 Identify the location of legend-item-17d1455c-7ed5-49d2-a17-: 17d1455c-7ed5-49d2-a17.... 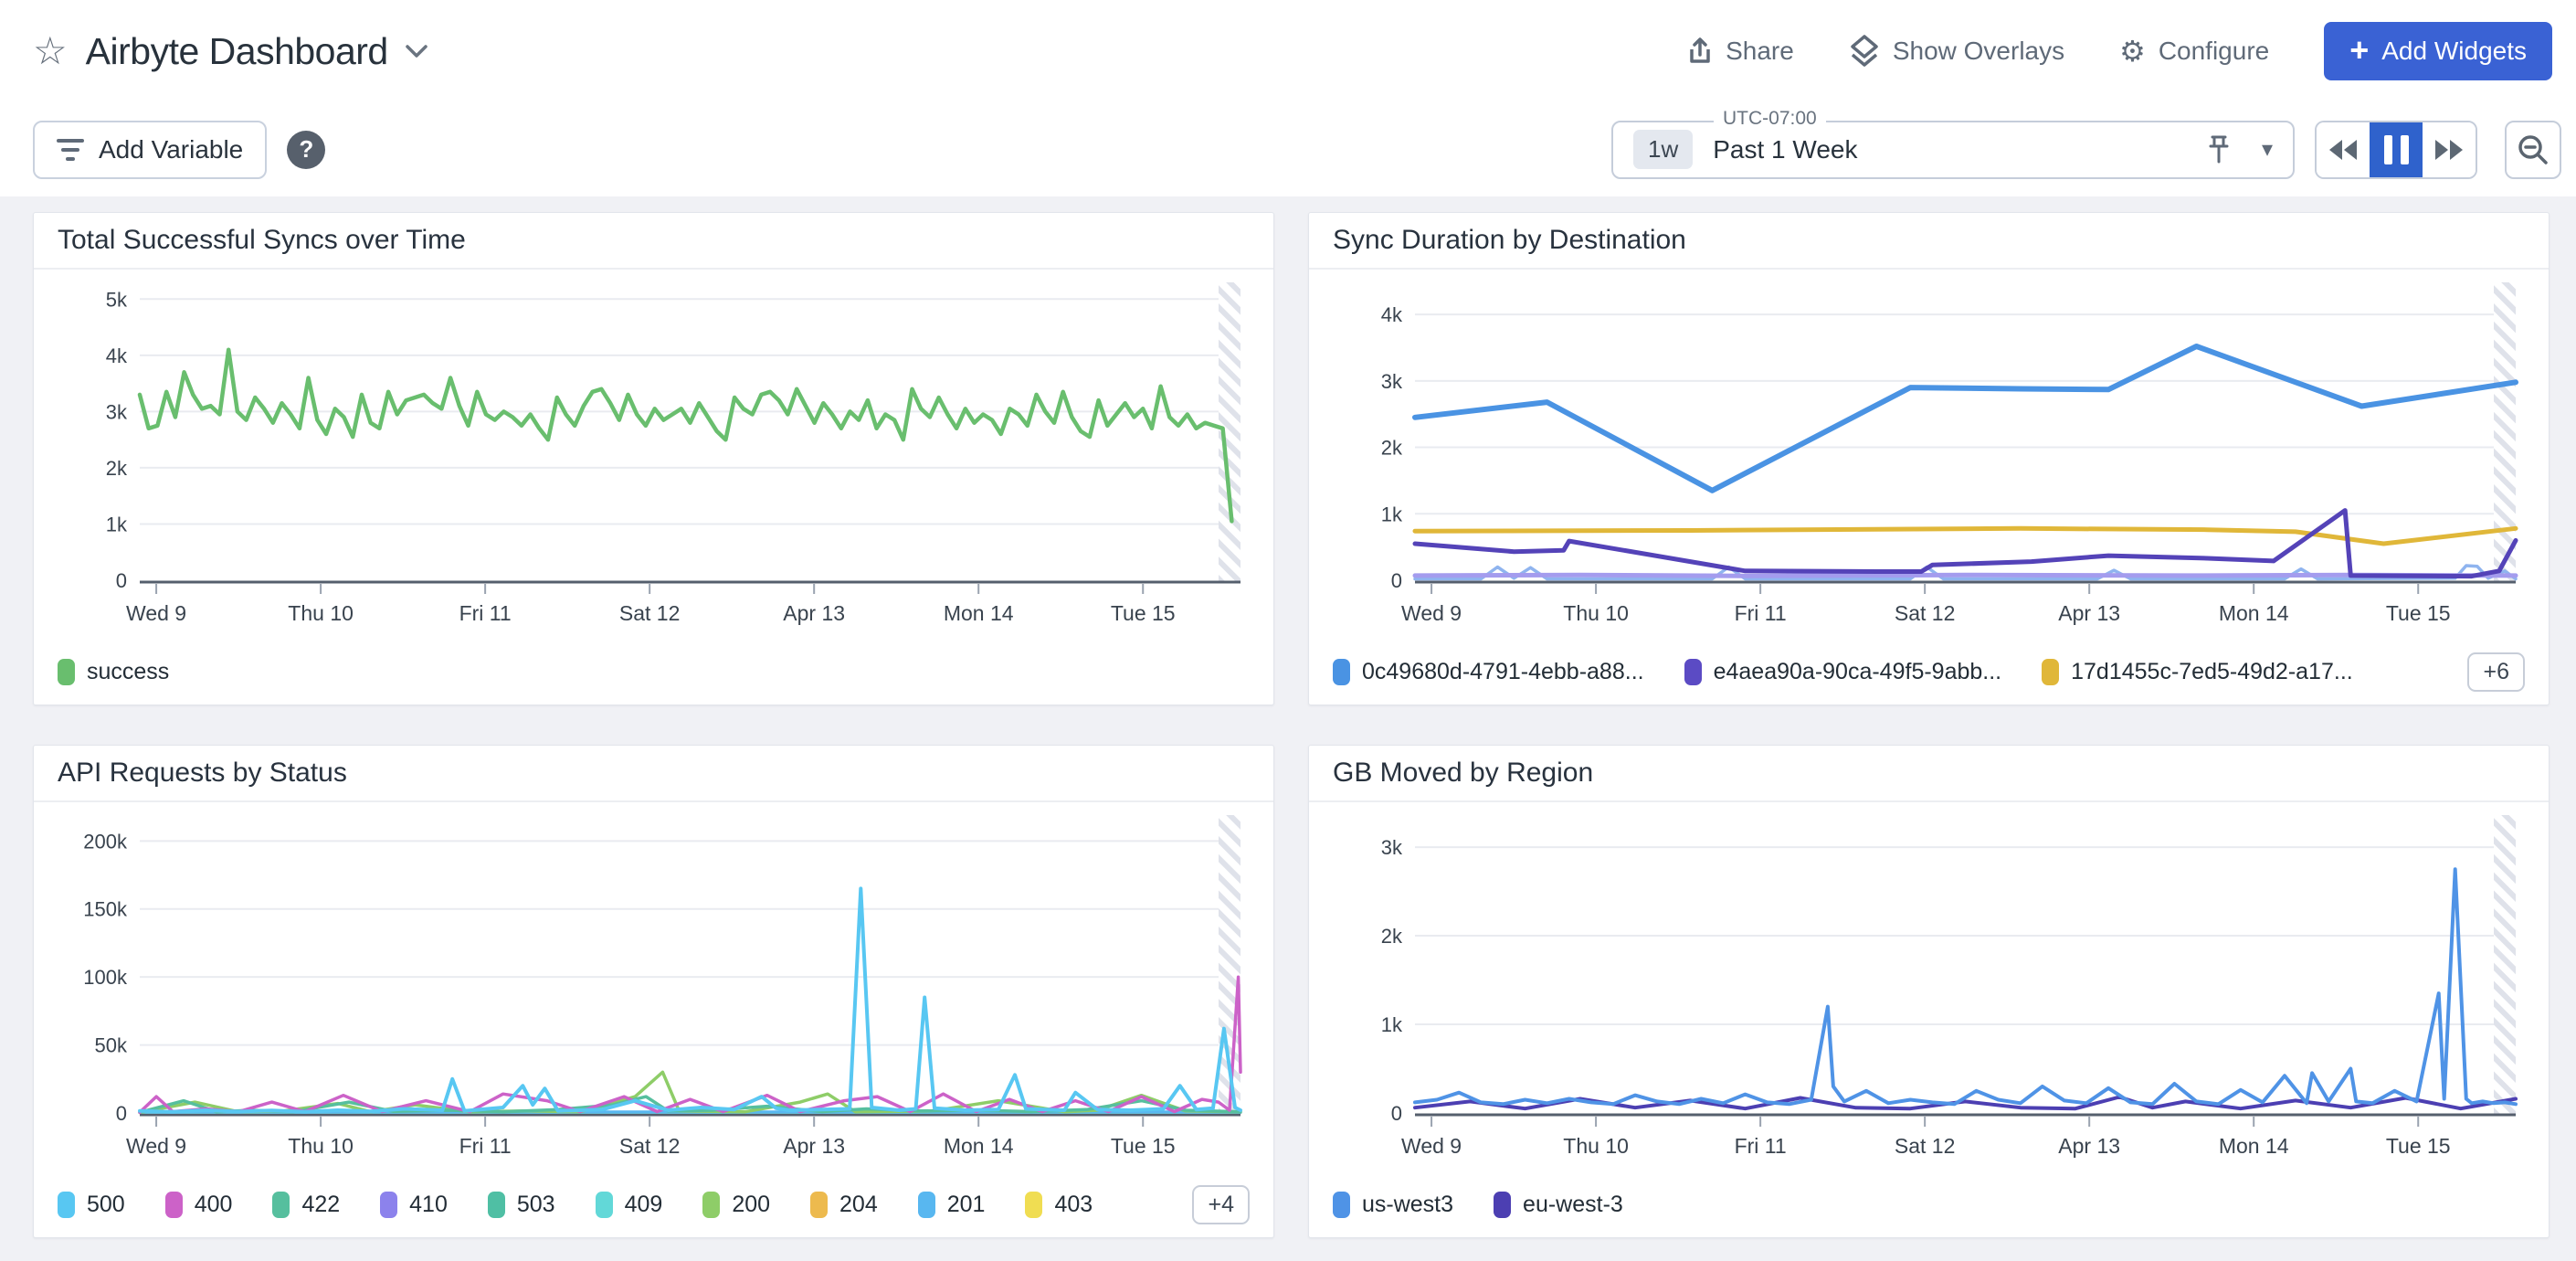
(2197, 671).